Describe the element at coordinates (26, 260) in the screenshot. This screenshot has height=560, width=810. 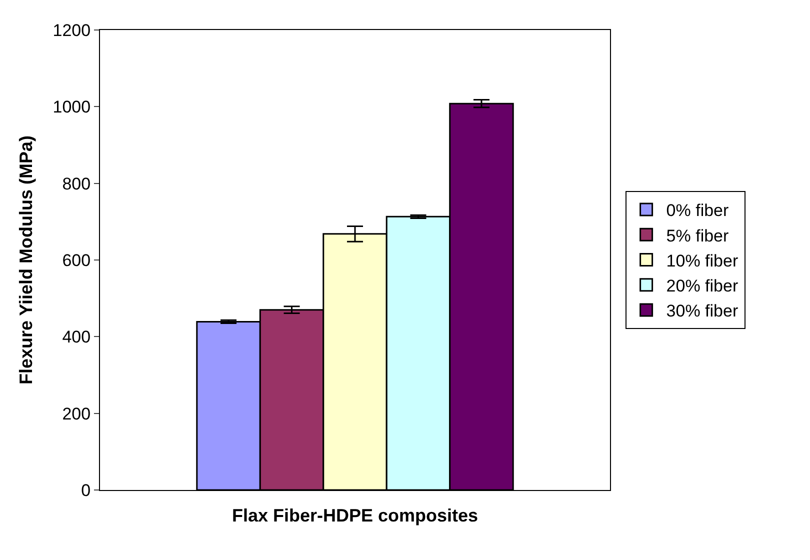
I see `y-axis-title: Flexure Yiield Modulus (MPa)` at that location.